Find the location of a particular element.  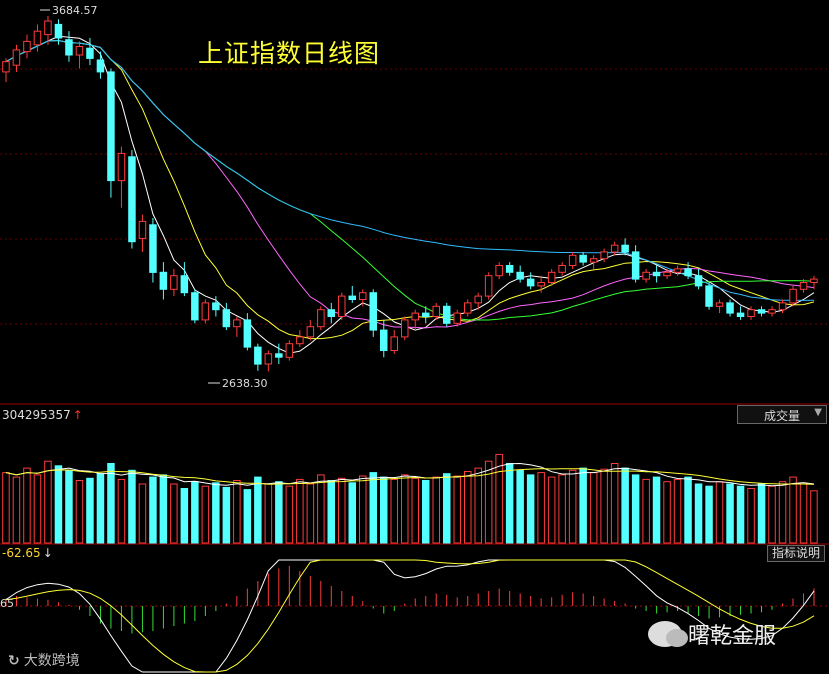

macd-readout: -62.65 ↓ is located at coordinates (27, 553).